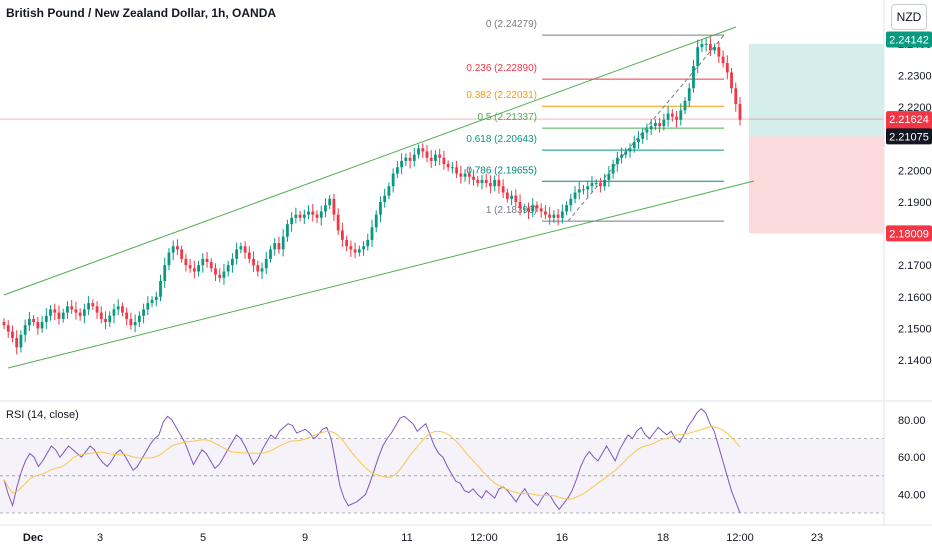  Describe the element at coordinates (646, 128) in the screenshot. I see `fib-trend-line` at that location.